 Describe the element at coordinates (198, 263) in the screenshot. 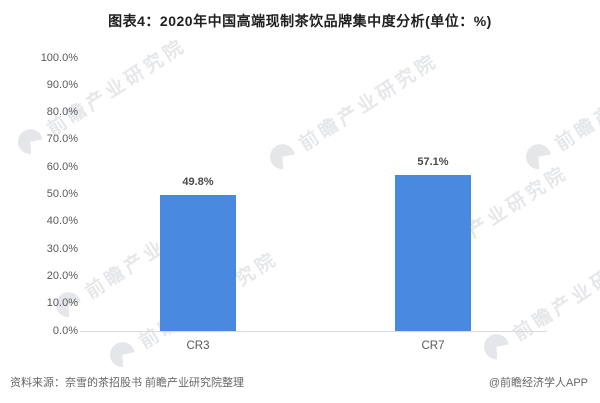

I see `bar-cr3` at that location.